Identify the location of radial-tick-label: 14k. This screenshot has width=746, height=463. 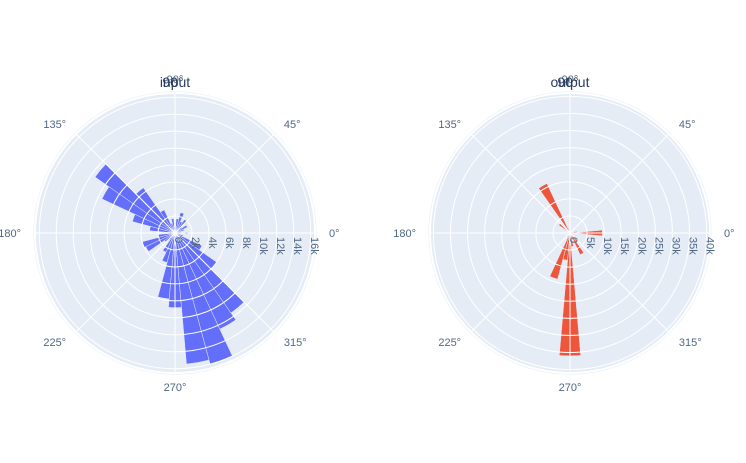
(297, 246).